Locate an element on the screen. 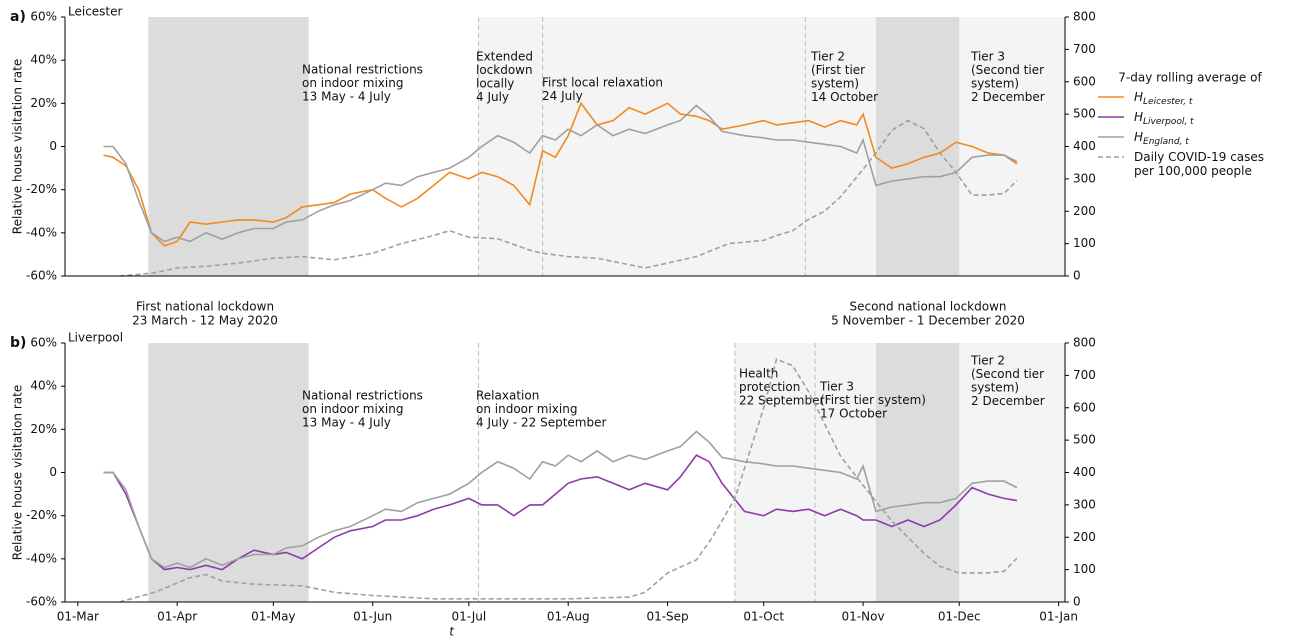 This screenshot has width=1306, height=641. lockdown-label: First national lockdown is located at coordinates (205, 307).